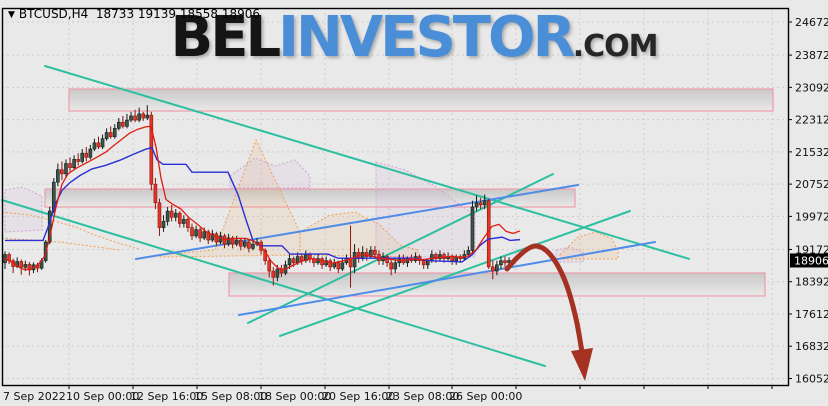 The height and width of the screenshot is (406, 828). Describe the element at coordinates (811, 282) in the screenshot. I see `price-axis-label: 18392` at that location.